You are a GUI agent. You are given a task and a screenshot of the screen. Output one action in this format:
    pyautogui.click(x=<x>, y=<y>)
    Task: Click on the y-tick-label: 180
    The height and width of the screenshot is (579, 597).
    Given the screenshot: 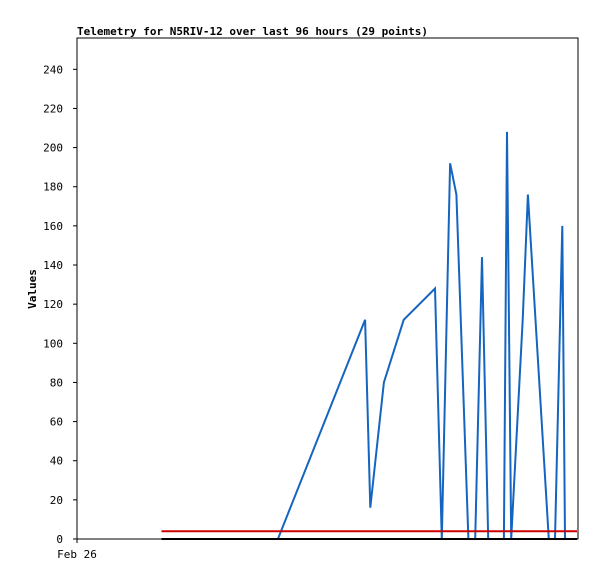 What is the action you would take?
    pyautogui.click(x=53, y=187)
    